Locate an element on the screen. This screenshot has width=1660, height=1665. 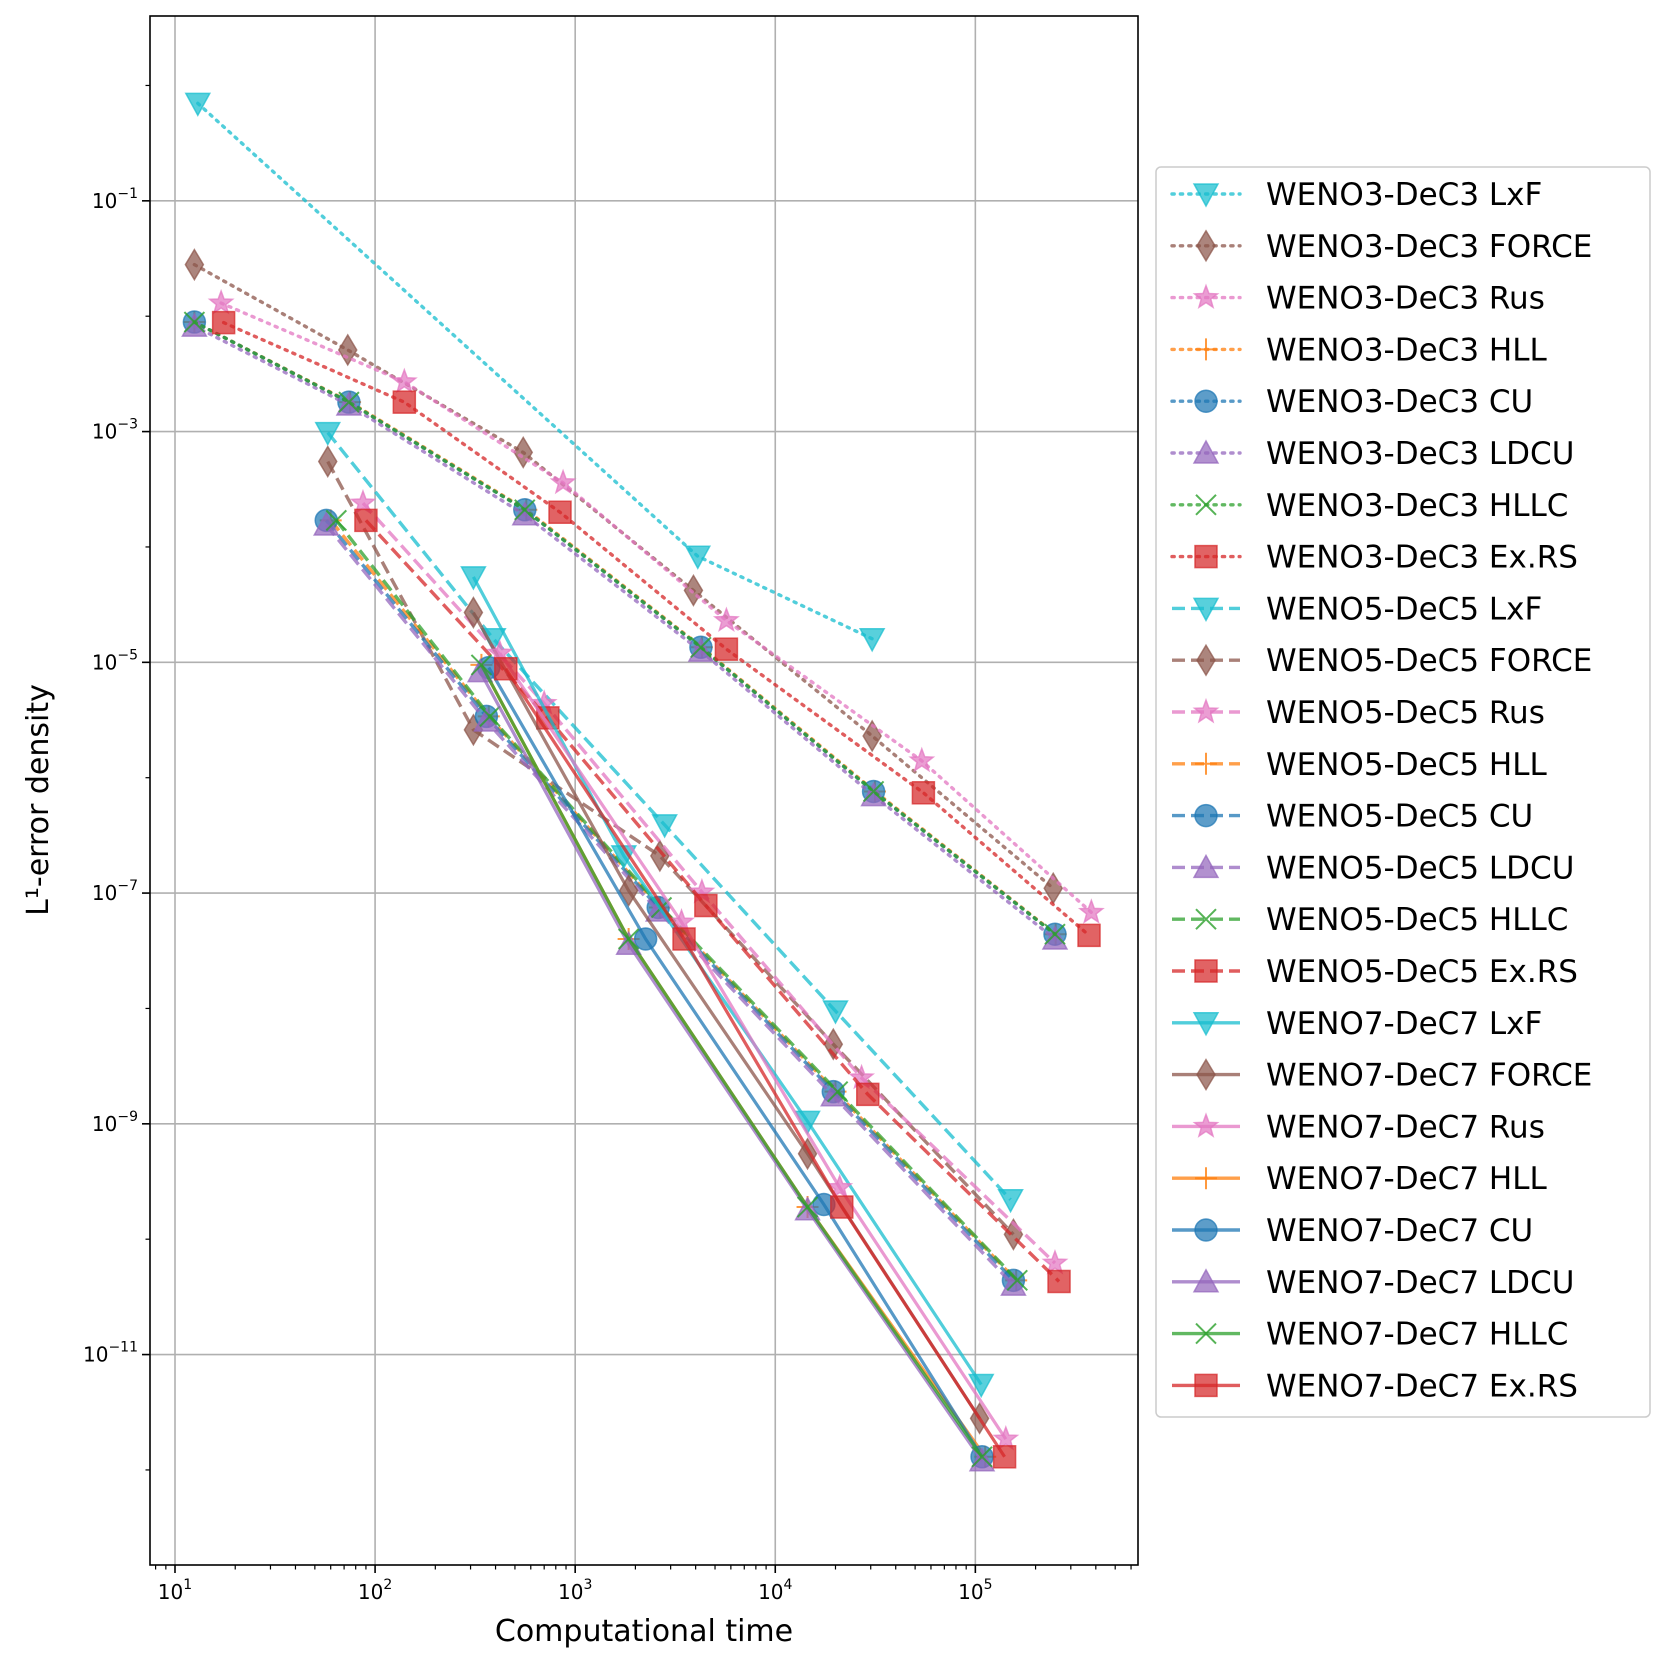
x-tick-label: 10⁴ is located at coordinates (775, 1590).